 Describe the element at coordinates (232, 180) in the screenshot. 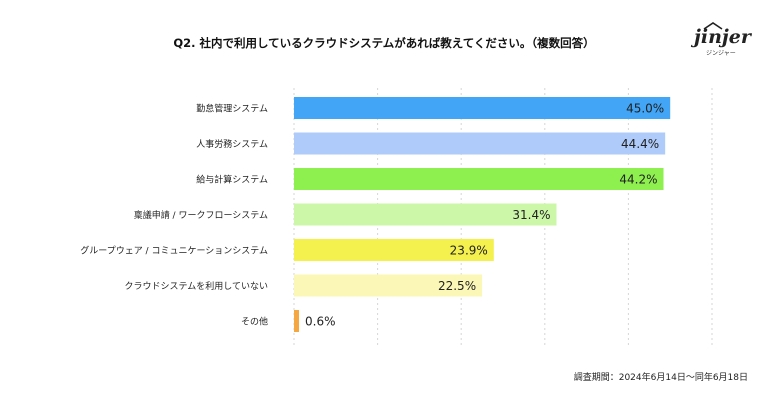

I see `category-label: 給与計算システム` at that location.